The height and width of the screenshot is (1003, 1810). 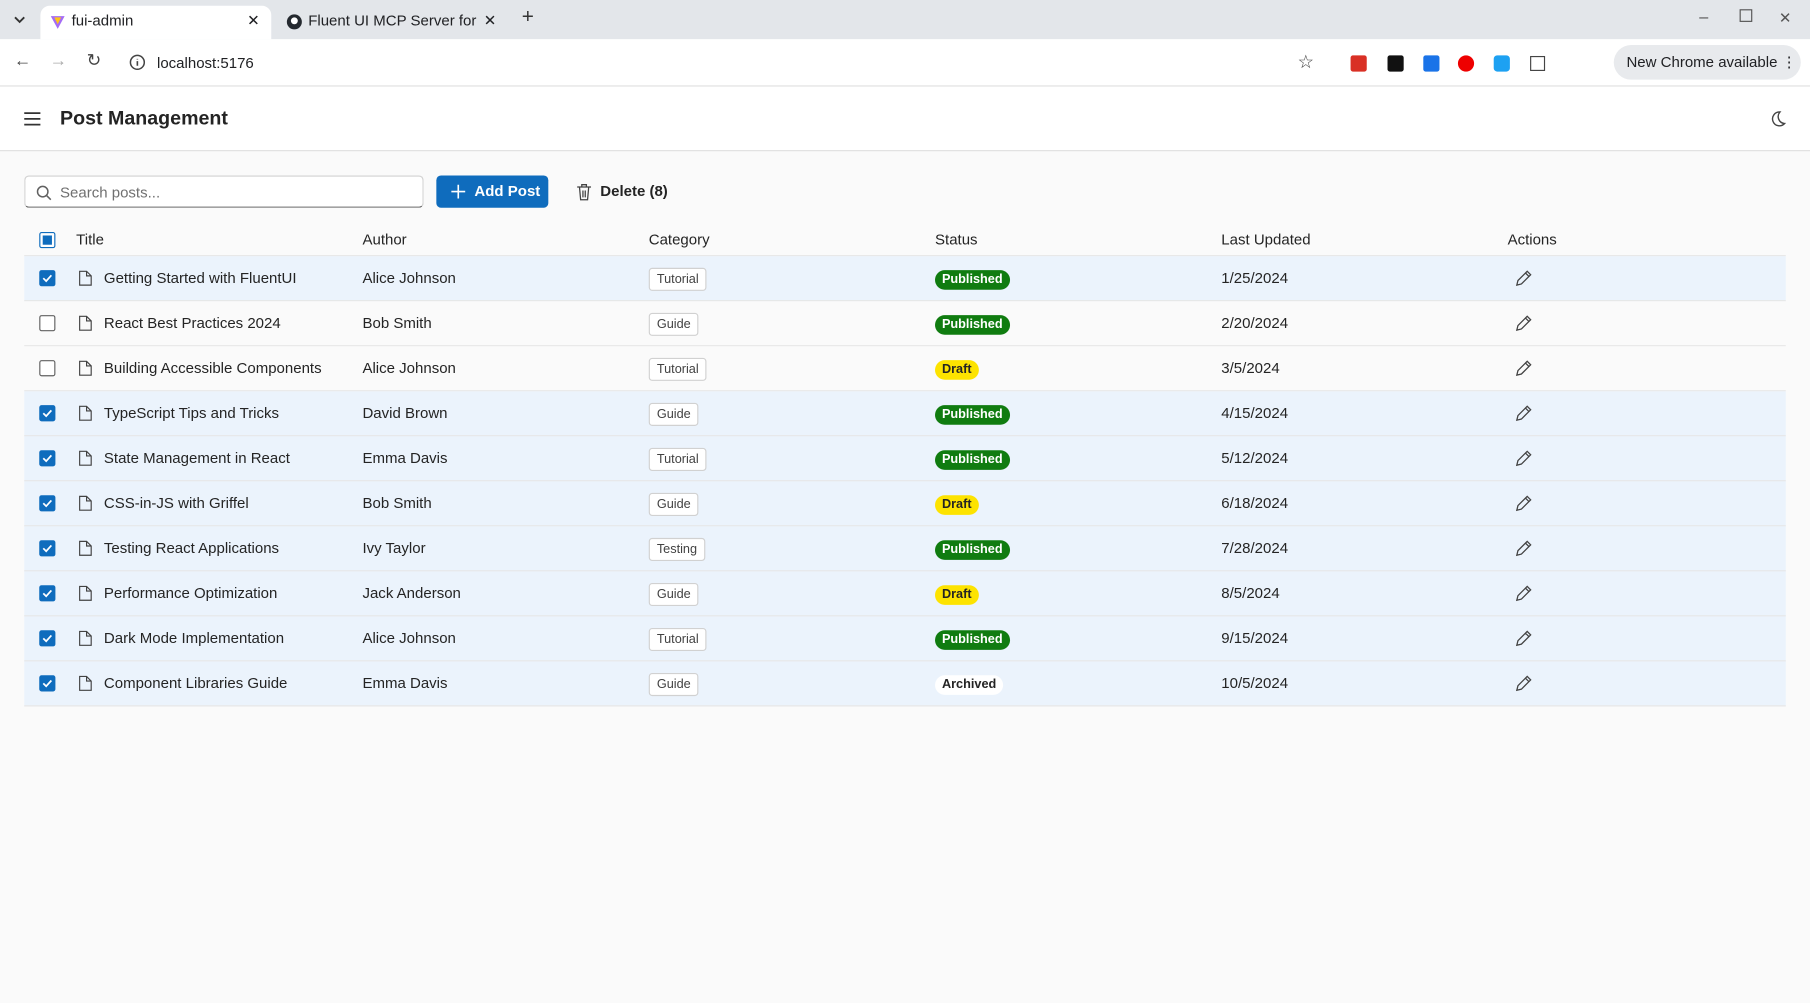 I want to click on address-bar: localhost:5176 ☆, so click(x=726, y=62).